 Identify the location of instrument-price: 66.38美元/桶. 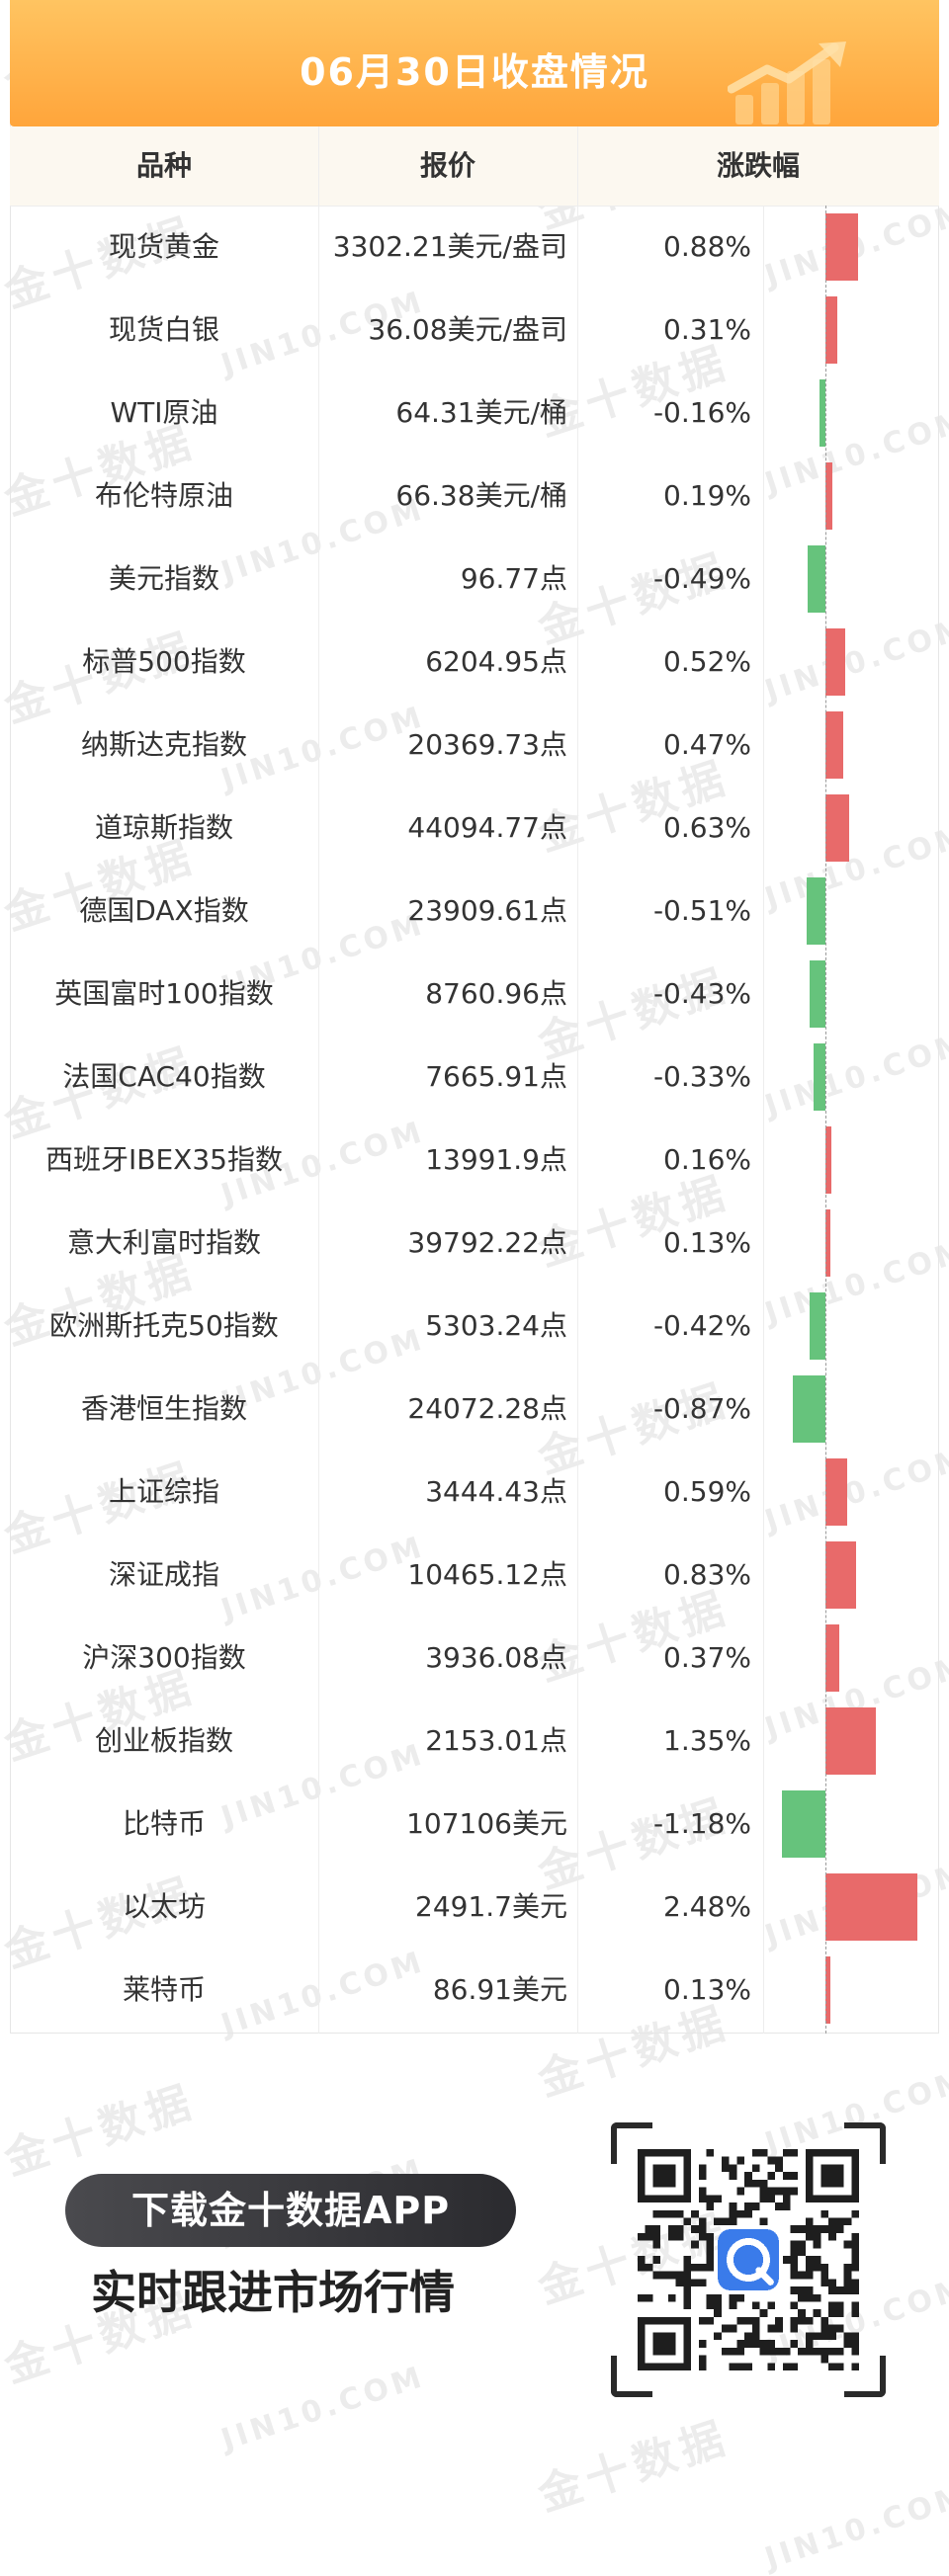
(481, 495).